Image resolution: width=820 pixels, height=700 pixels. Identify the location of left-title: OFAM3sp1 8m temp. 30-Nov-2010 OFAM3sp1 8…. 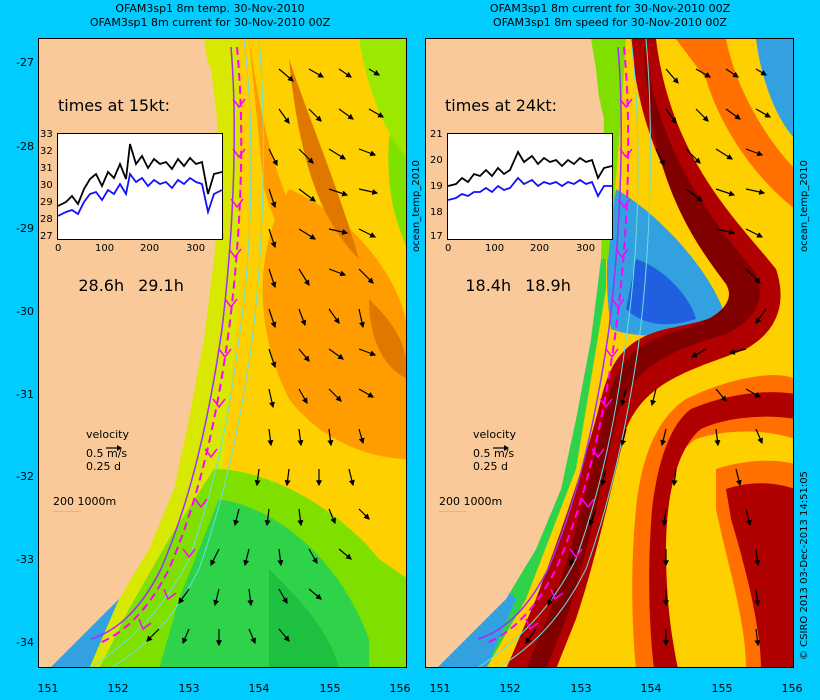
(210, 16).